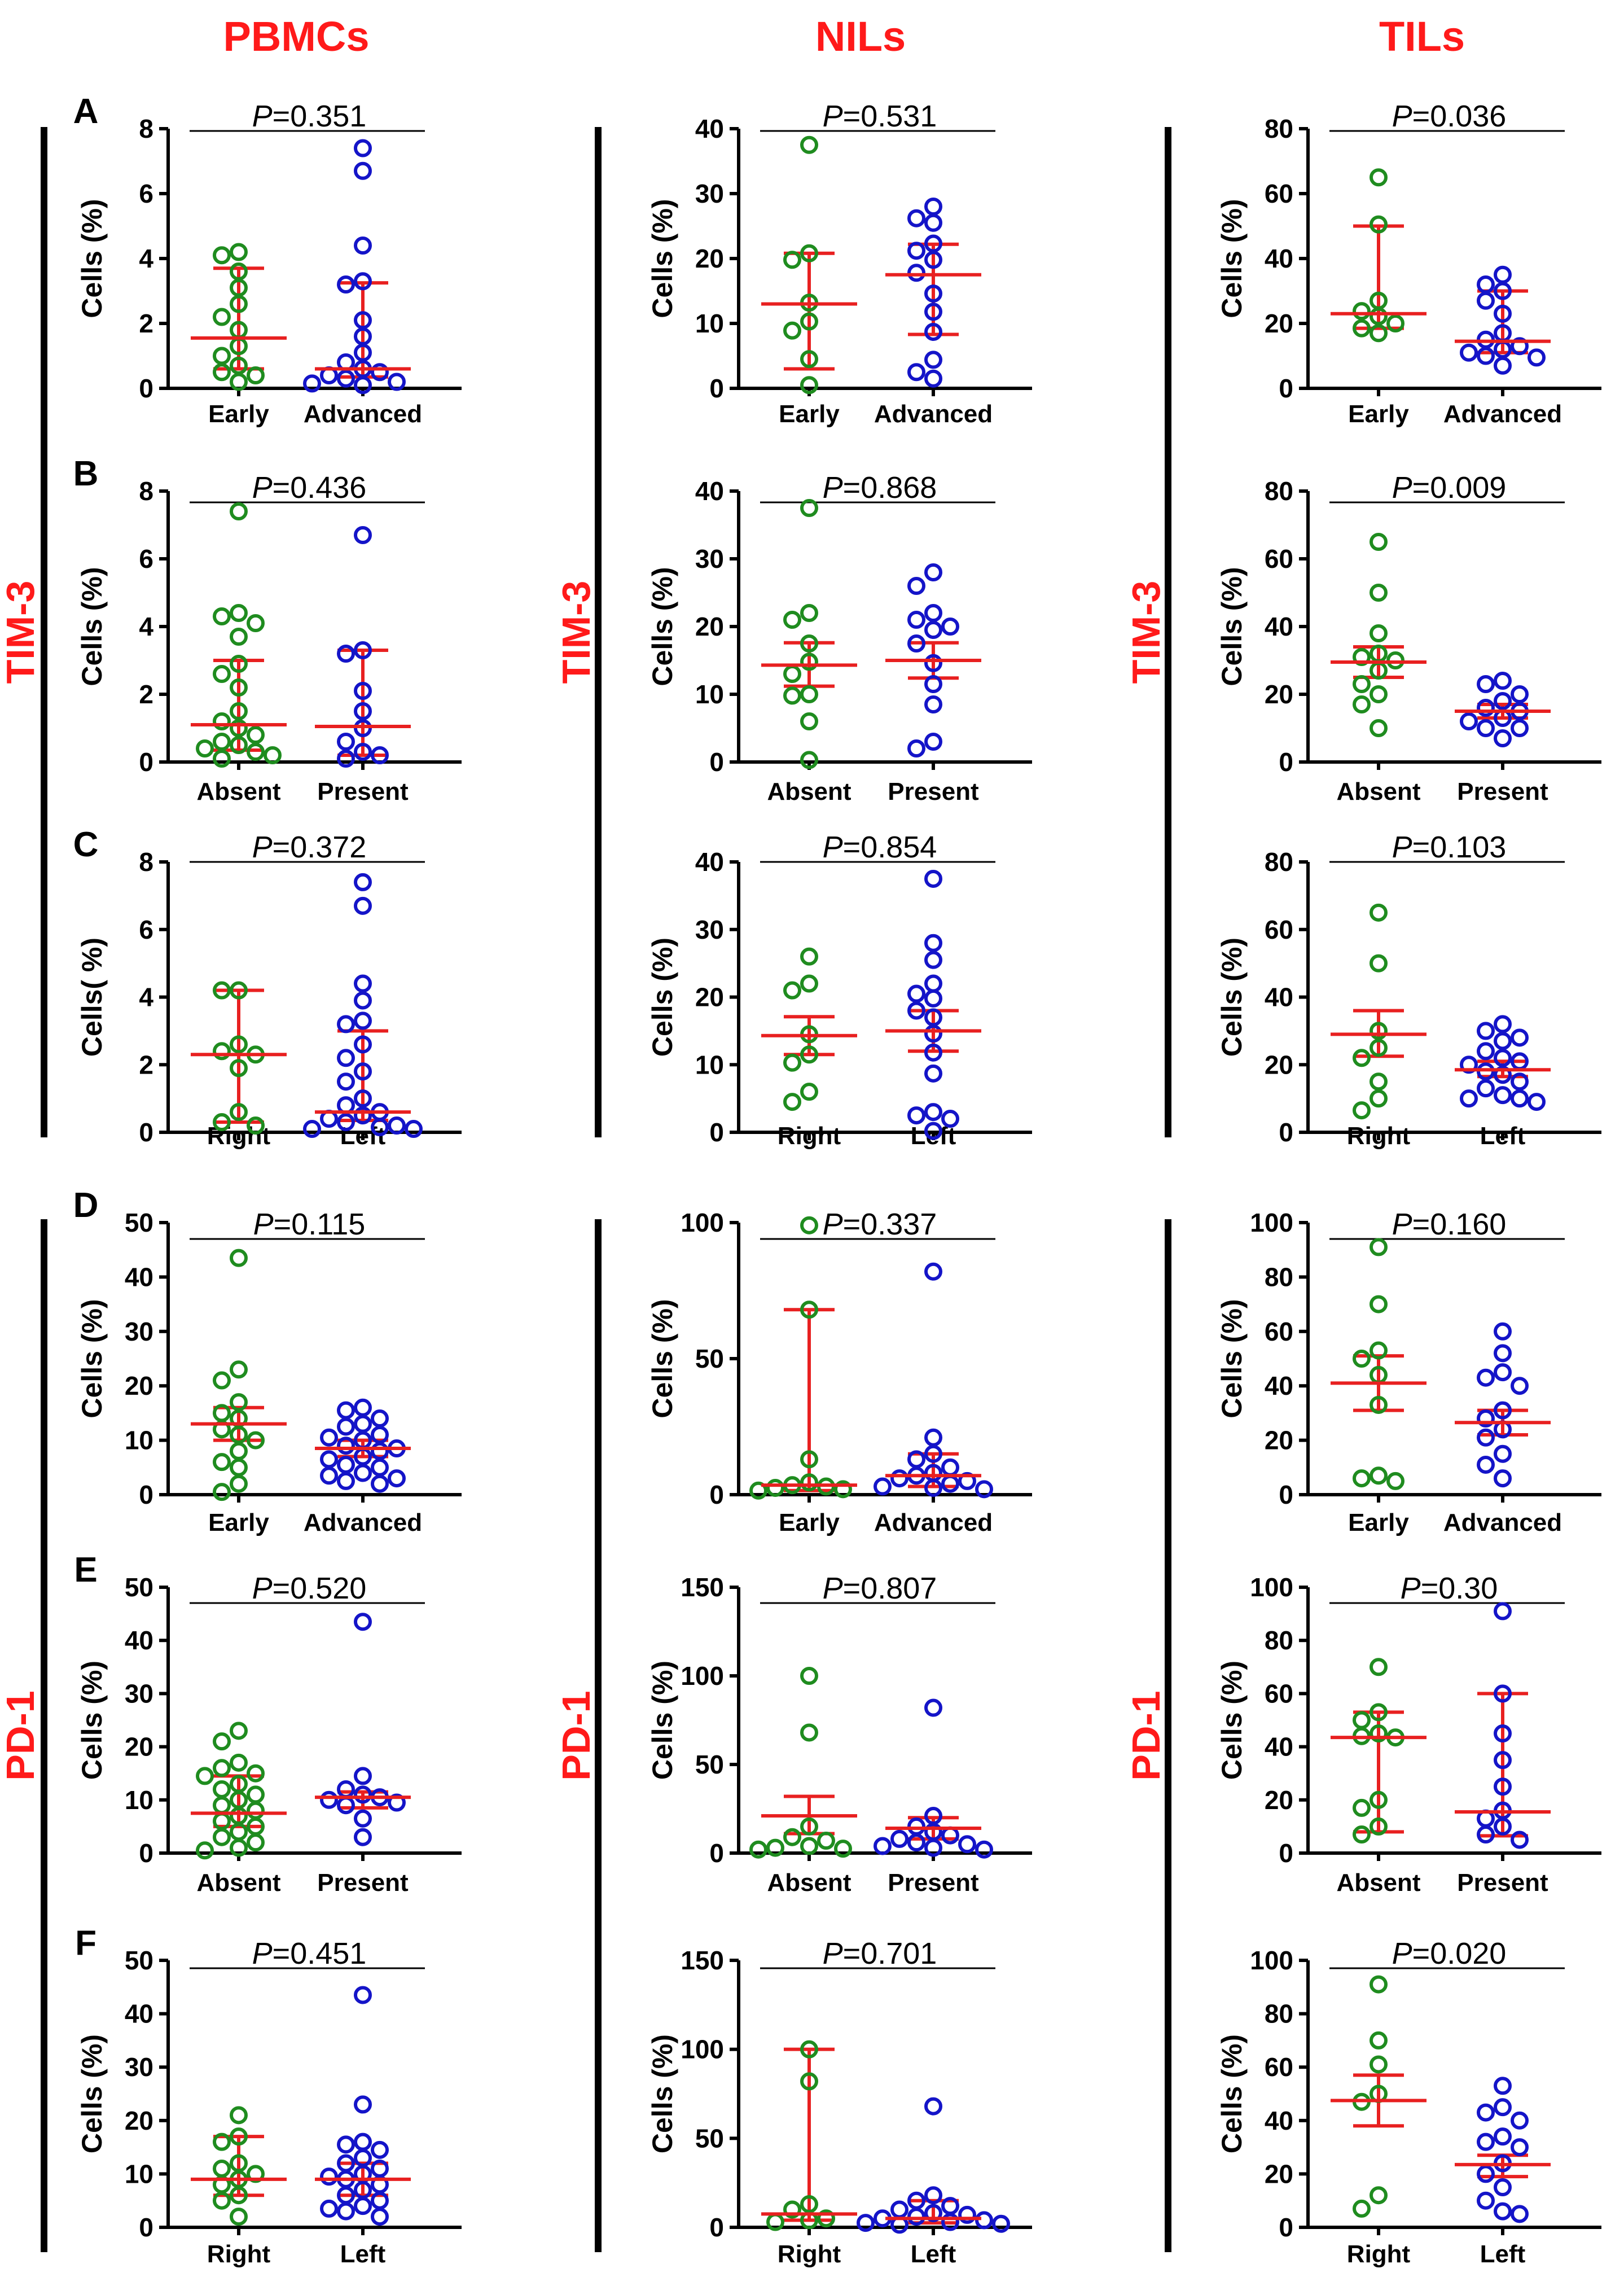 This screenshot has height=2277, width=1624. Describe the element at coordinates (139, 1960) in the screenshot. I see `y-tick-label: 50` at that location.